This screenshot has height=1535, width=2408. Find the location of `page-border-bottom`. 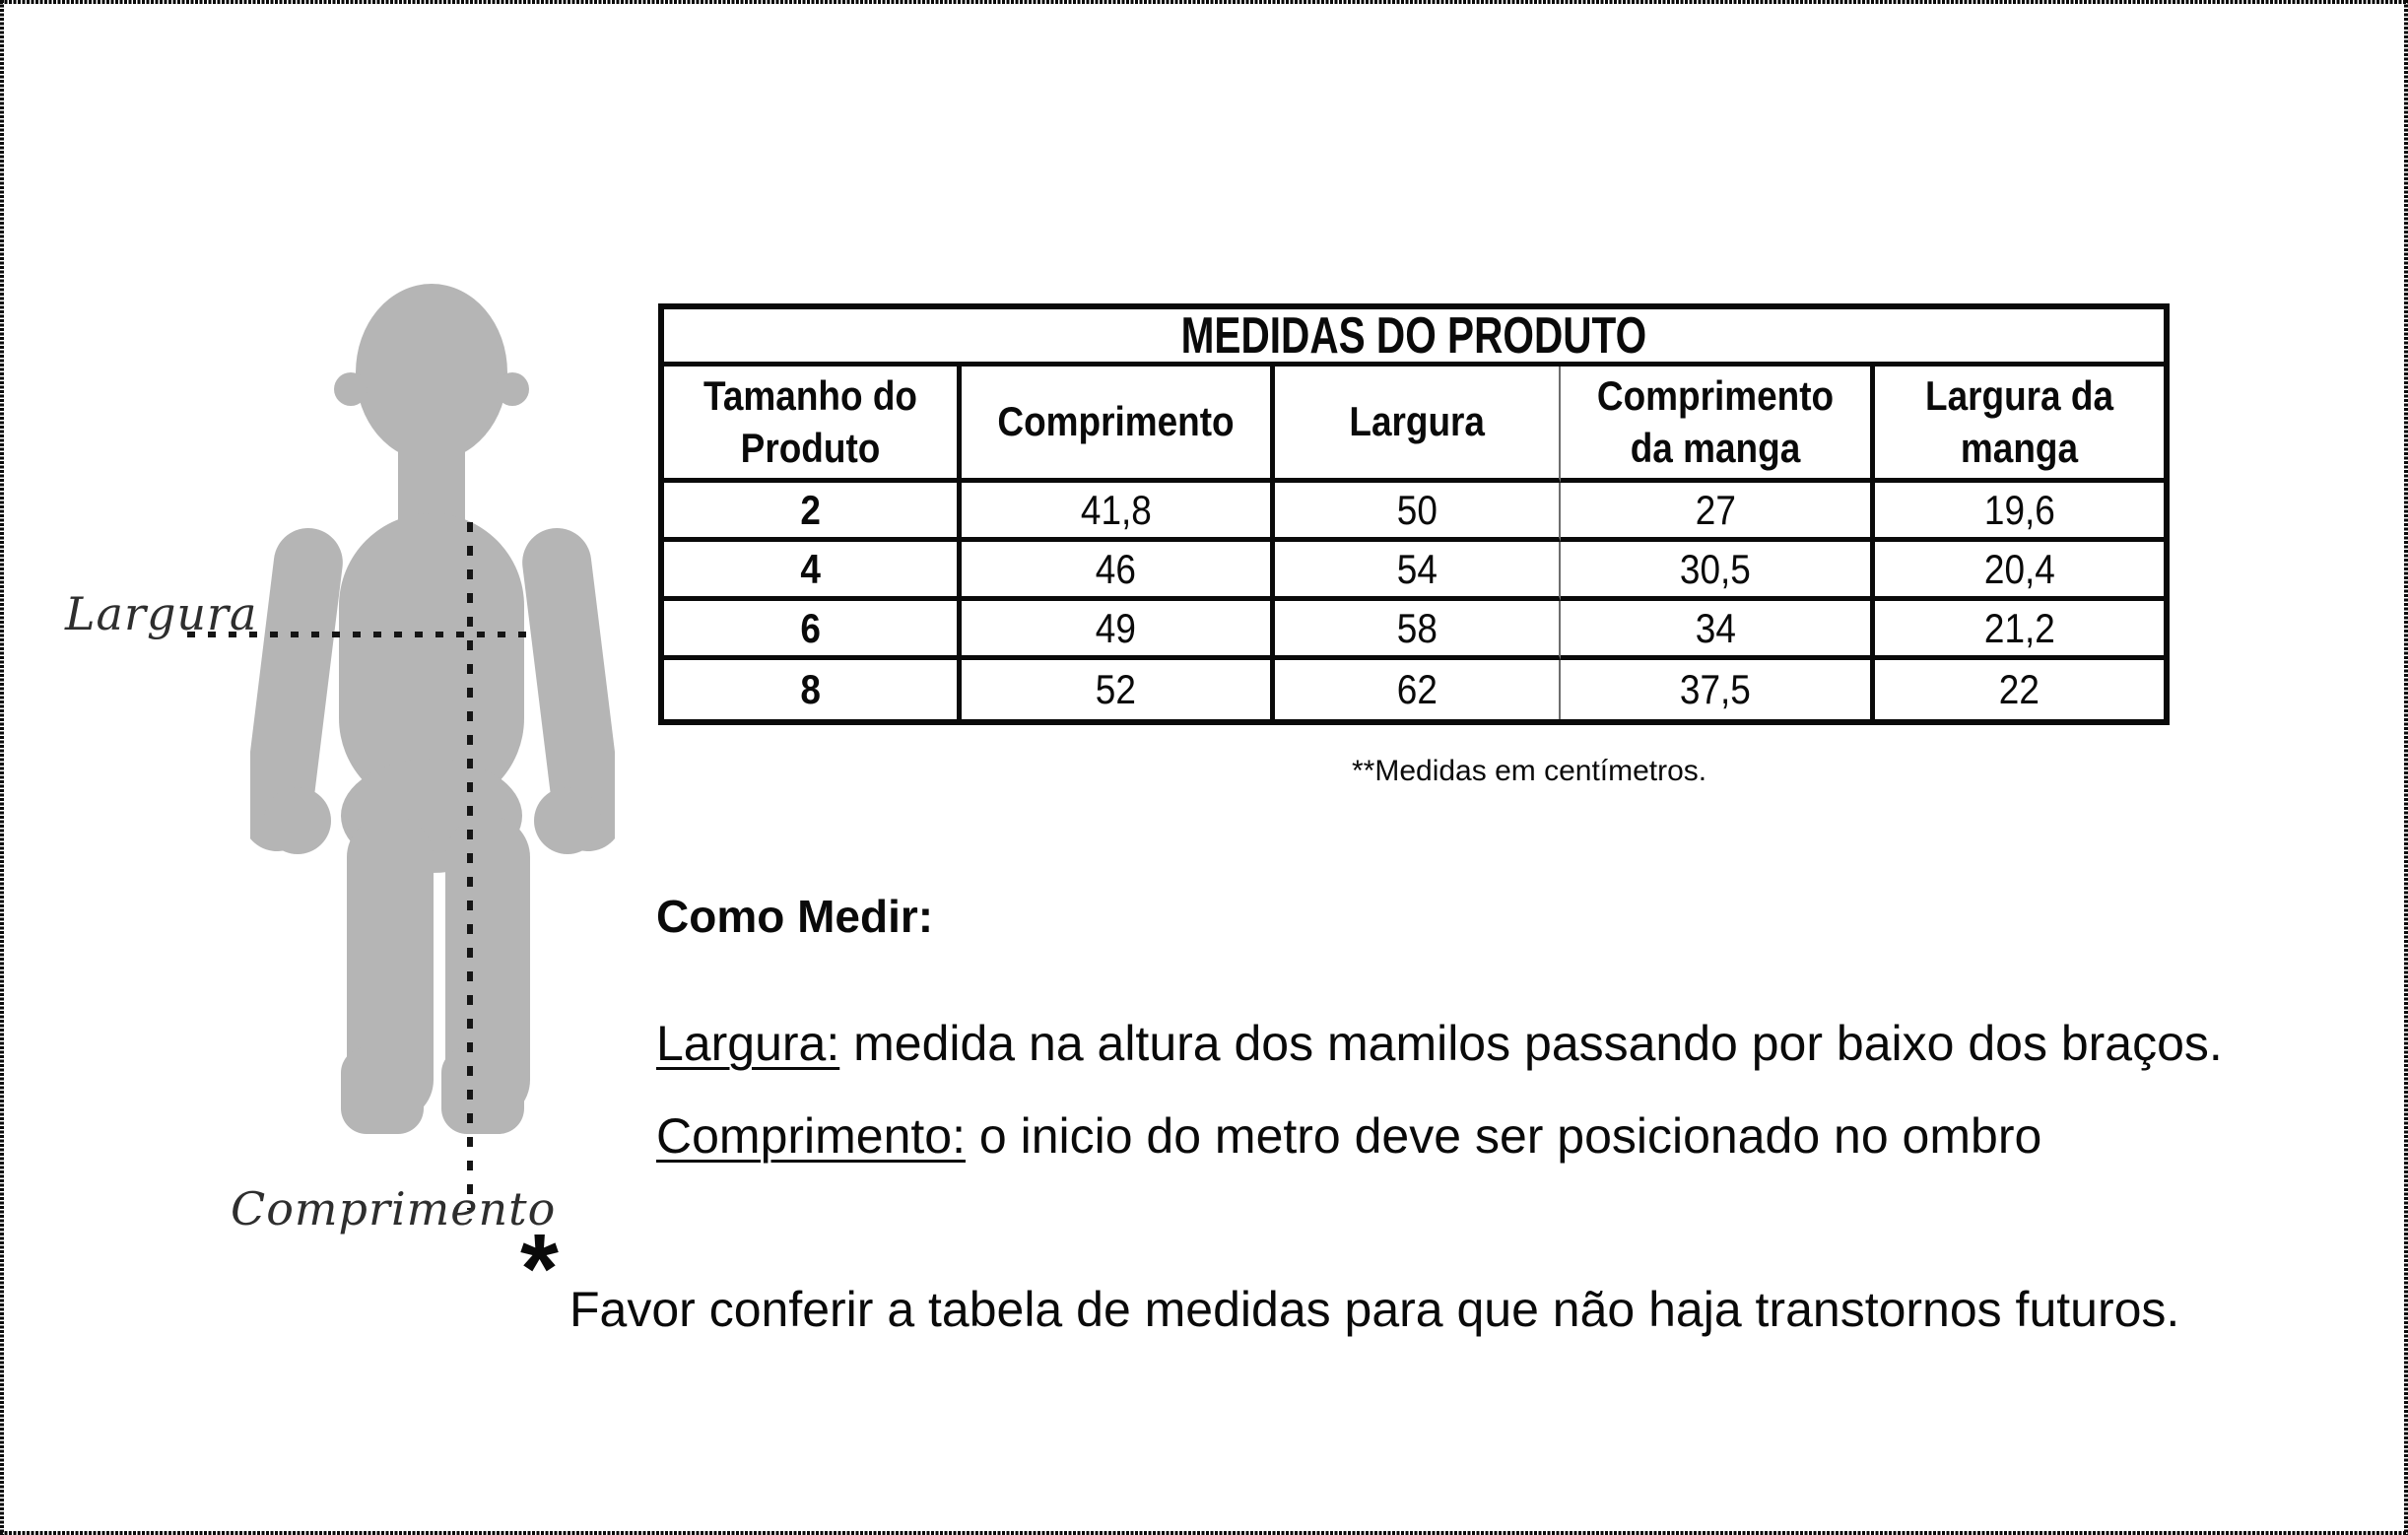

page-border-bottom is located at coordinates (1204, 1533).